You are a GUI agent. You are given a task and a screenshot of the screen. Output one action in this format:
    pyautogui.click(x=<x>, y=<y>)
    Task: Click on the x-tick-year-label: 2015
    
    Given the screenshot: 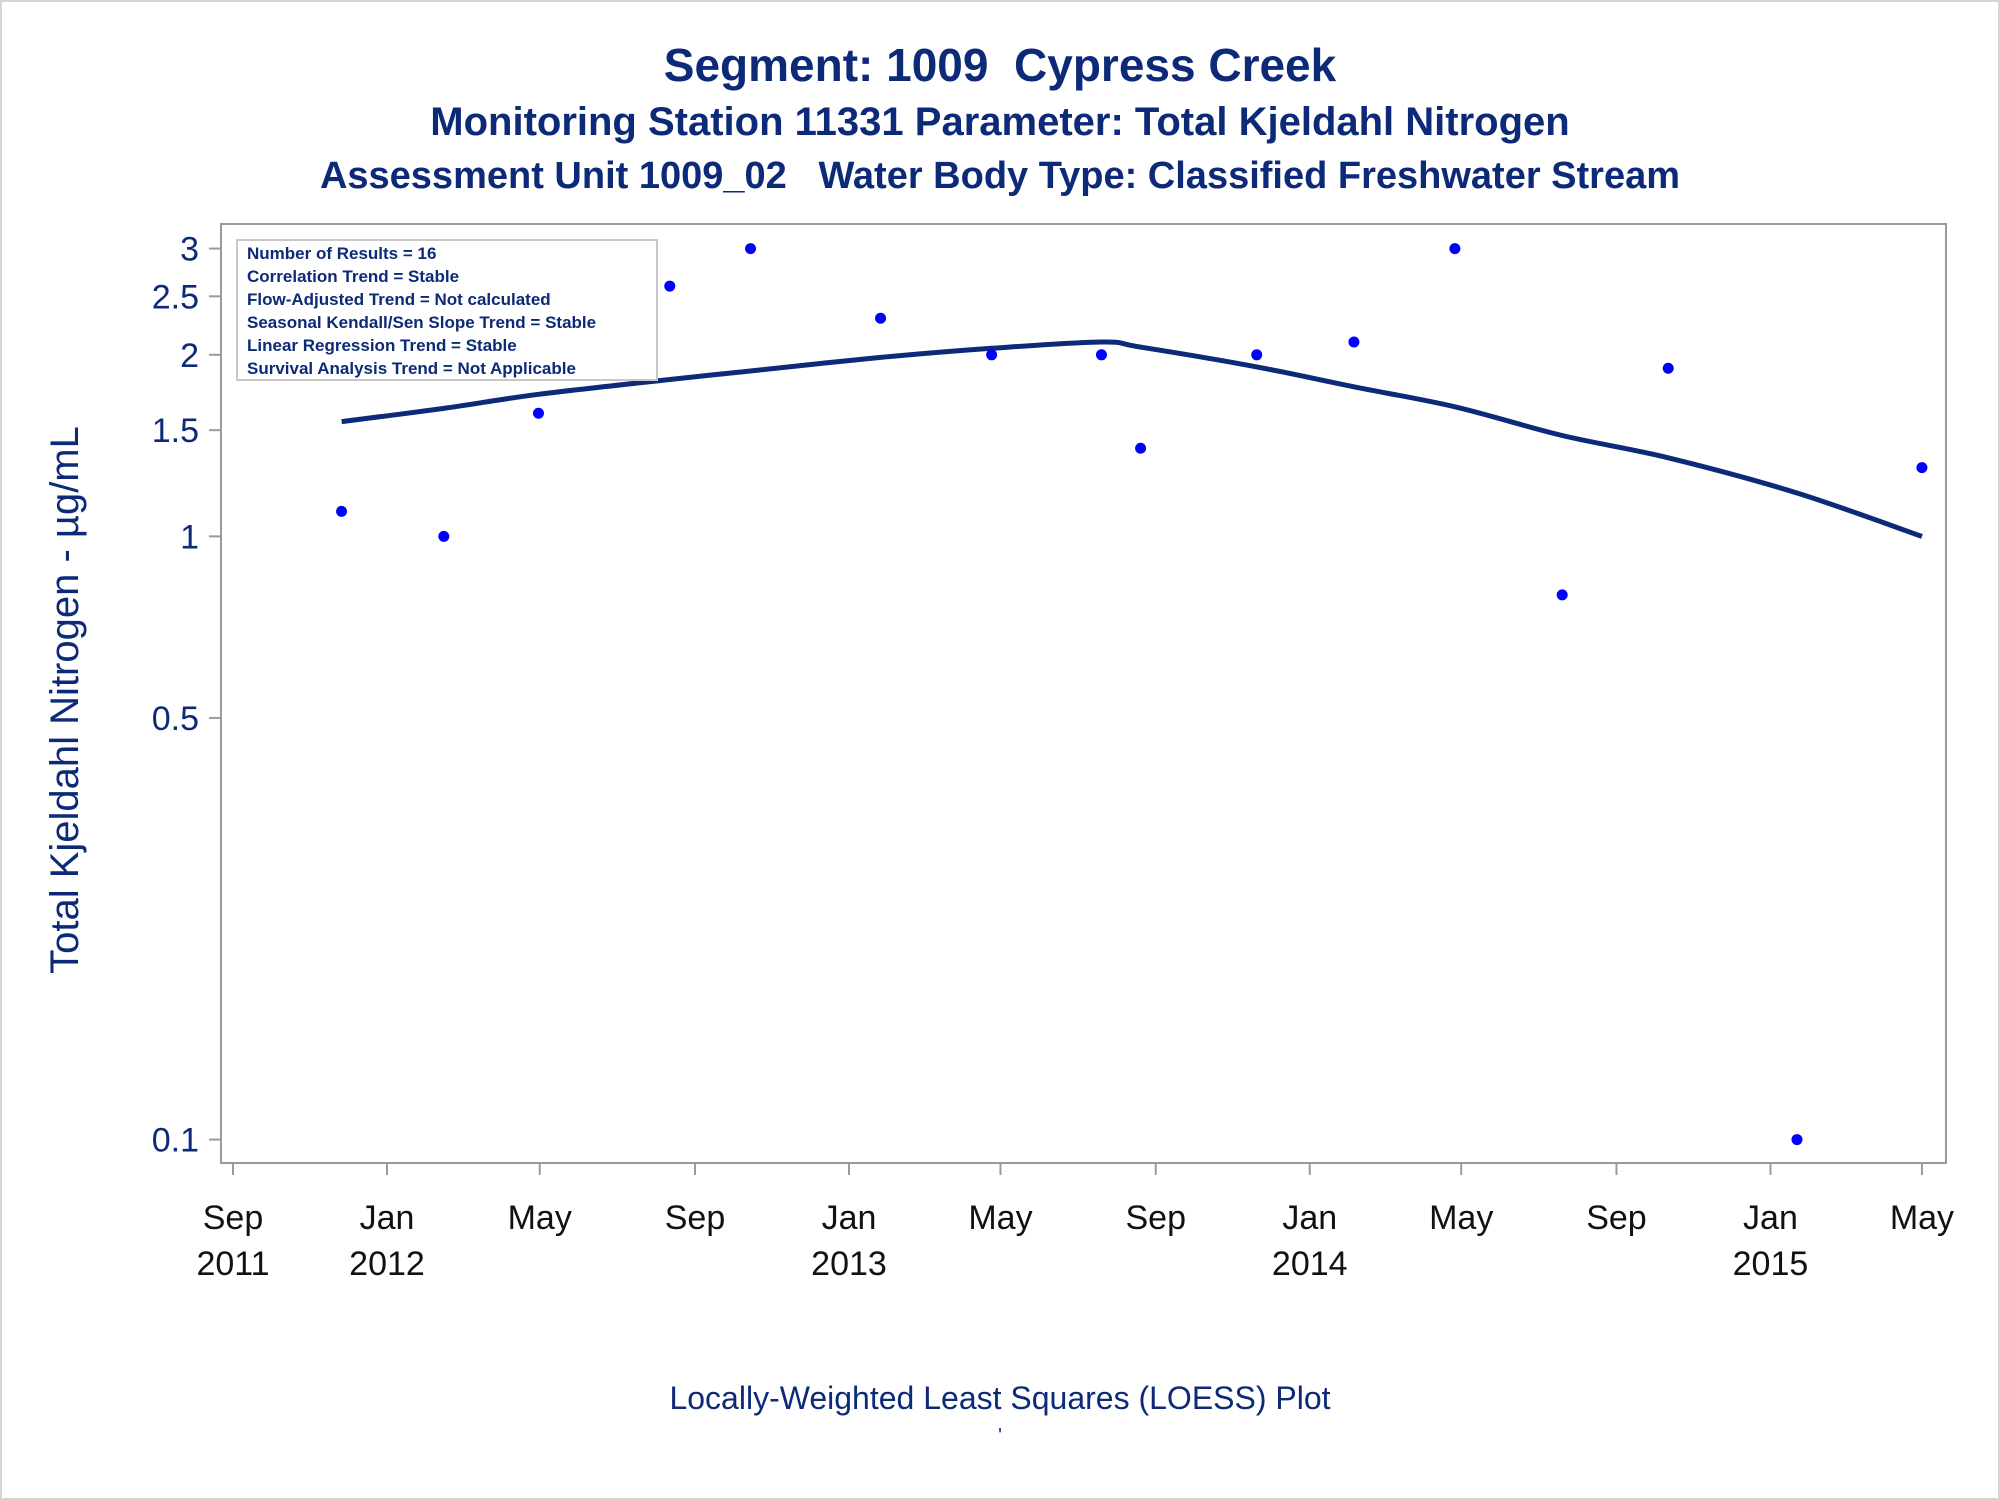 What is the action you would take?
    pyautogui.click(x=1771, y=1264)
    